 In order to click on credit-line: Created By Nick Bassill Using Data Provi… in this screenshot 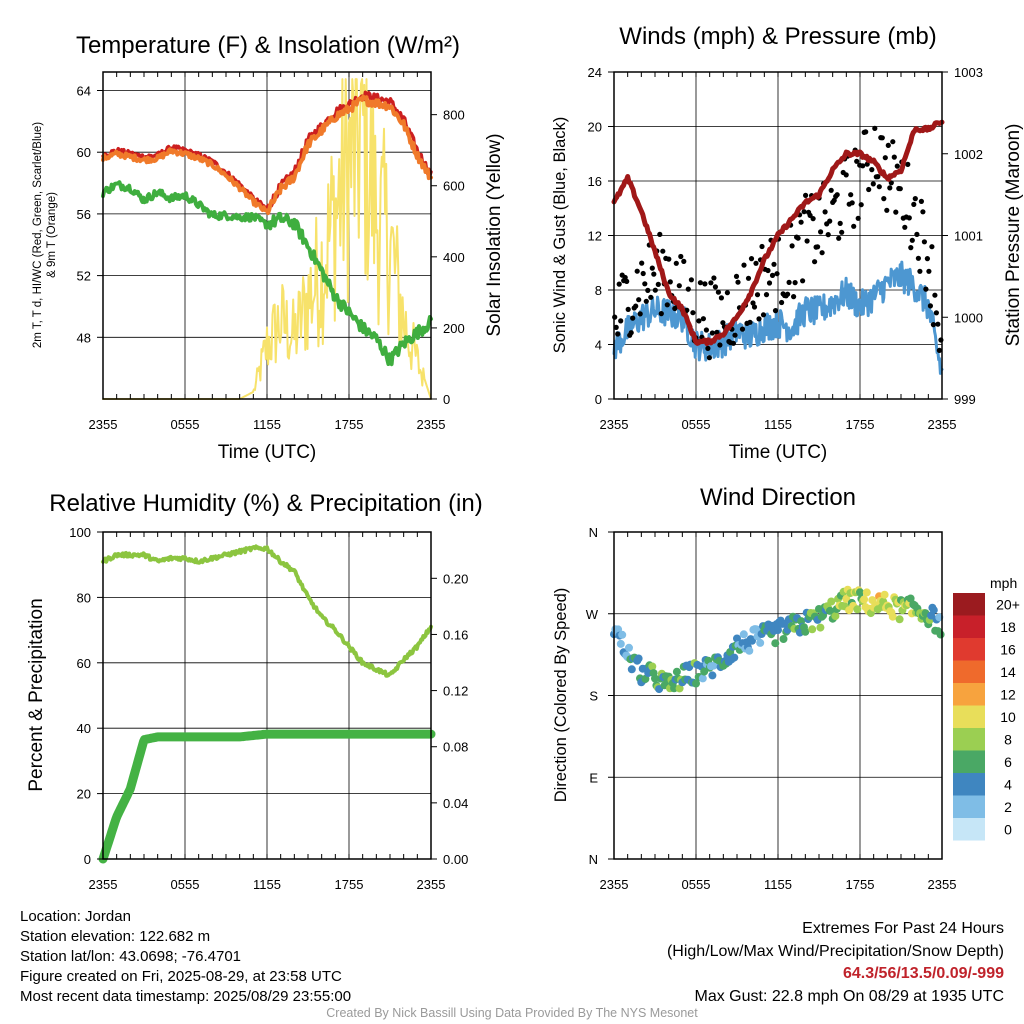, I will do `click(512, 1013)`.